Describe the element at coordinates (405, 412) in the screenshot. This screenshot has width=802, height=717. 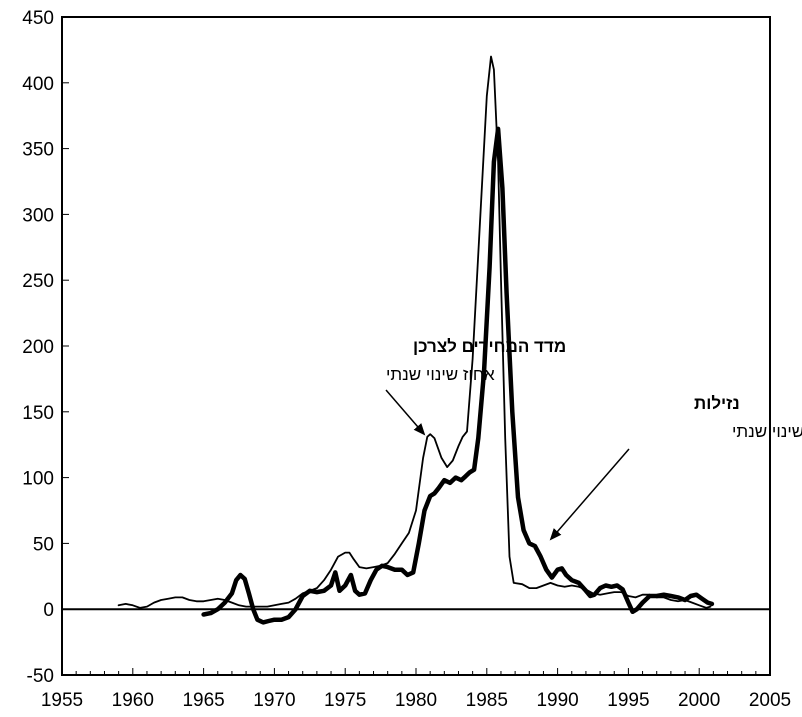
I see `annotation-cpi-arrow` at that location.